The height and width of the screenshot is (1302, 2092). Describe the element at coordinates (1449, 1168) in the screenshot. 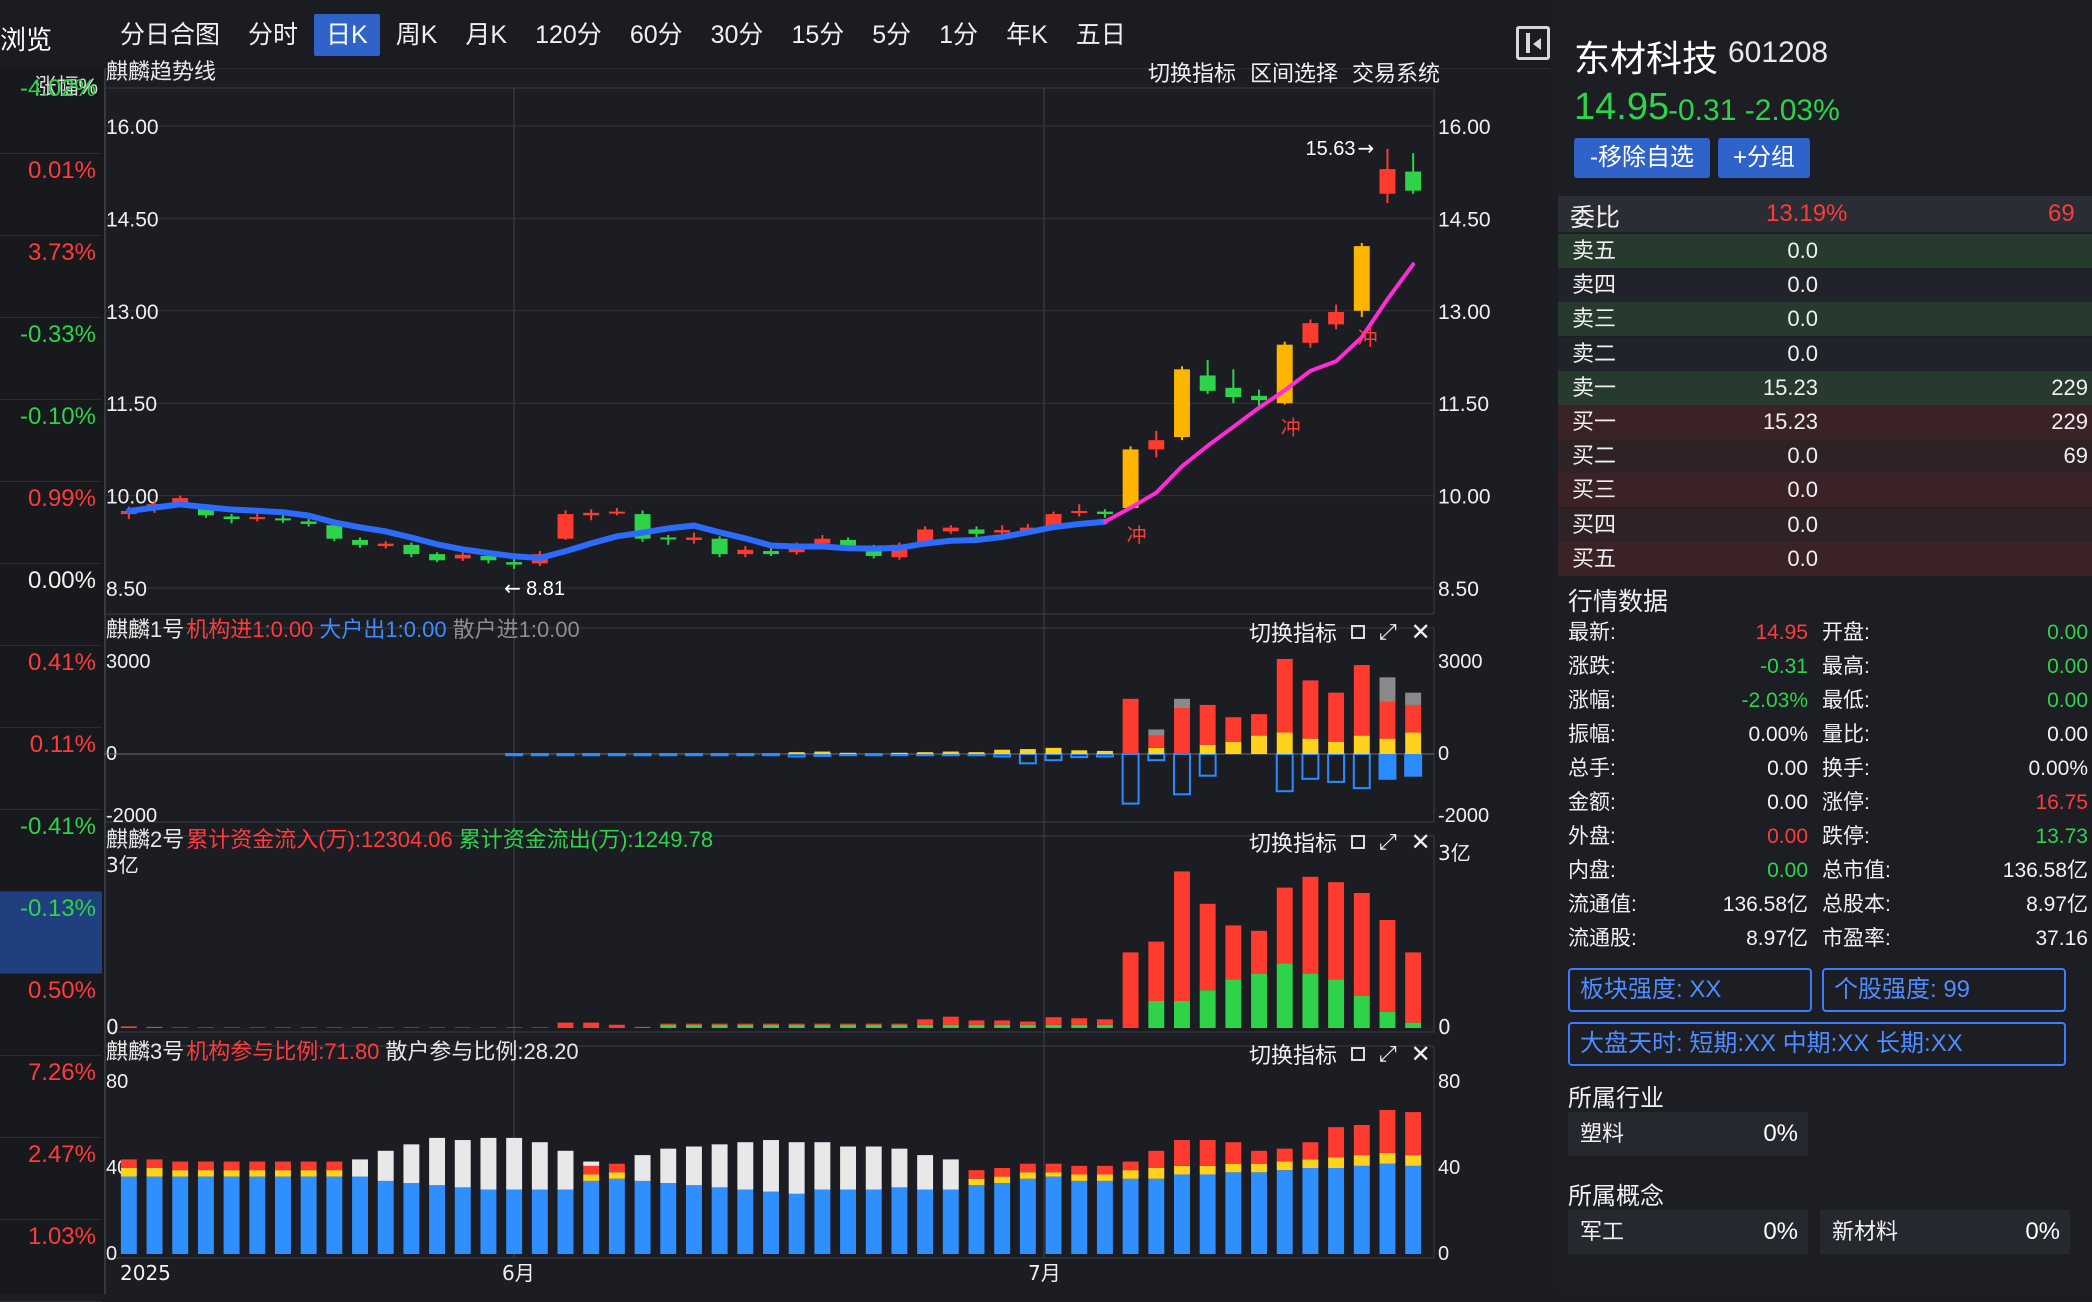

I see `panel3-axis-label-right: 40` at that location.